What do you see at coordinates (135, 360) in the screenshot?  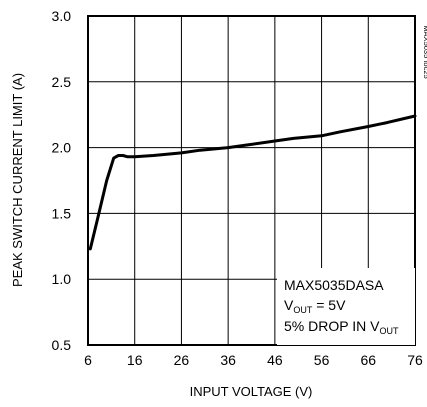 I see `x-tick-label: 16` at bounding box center [135, 360].